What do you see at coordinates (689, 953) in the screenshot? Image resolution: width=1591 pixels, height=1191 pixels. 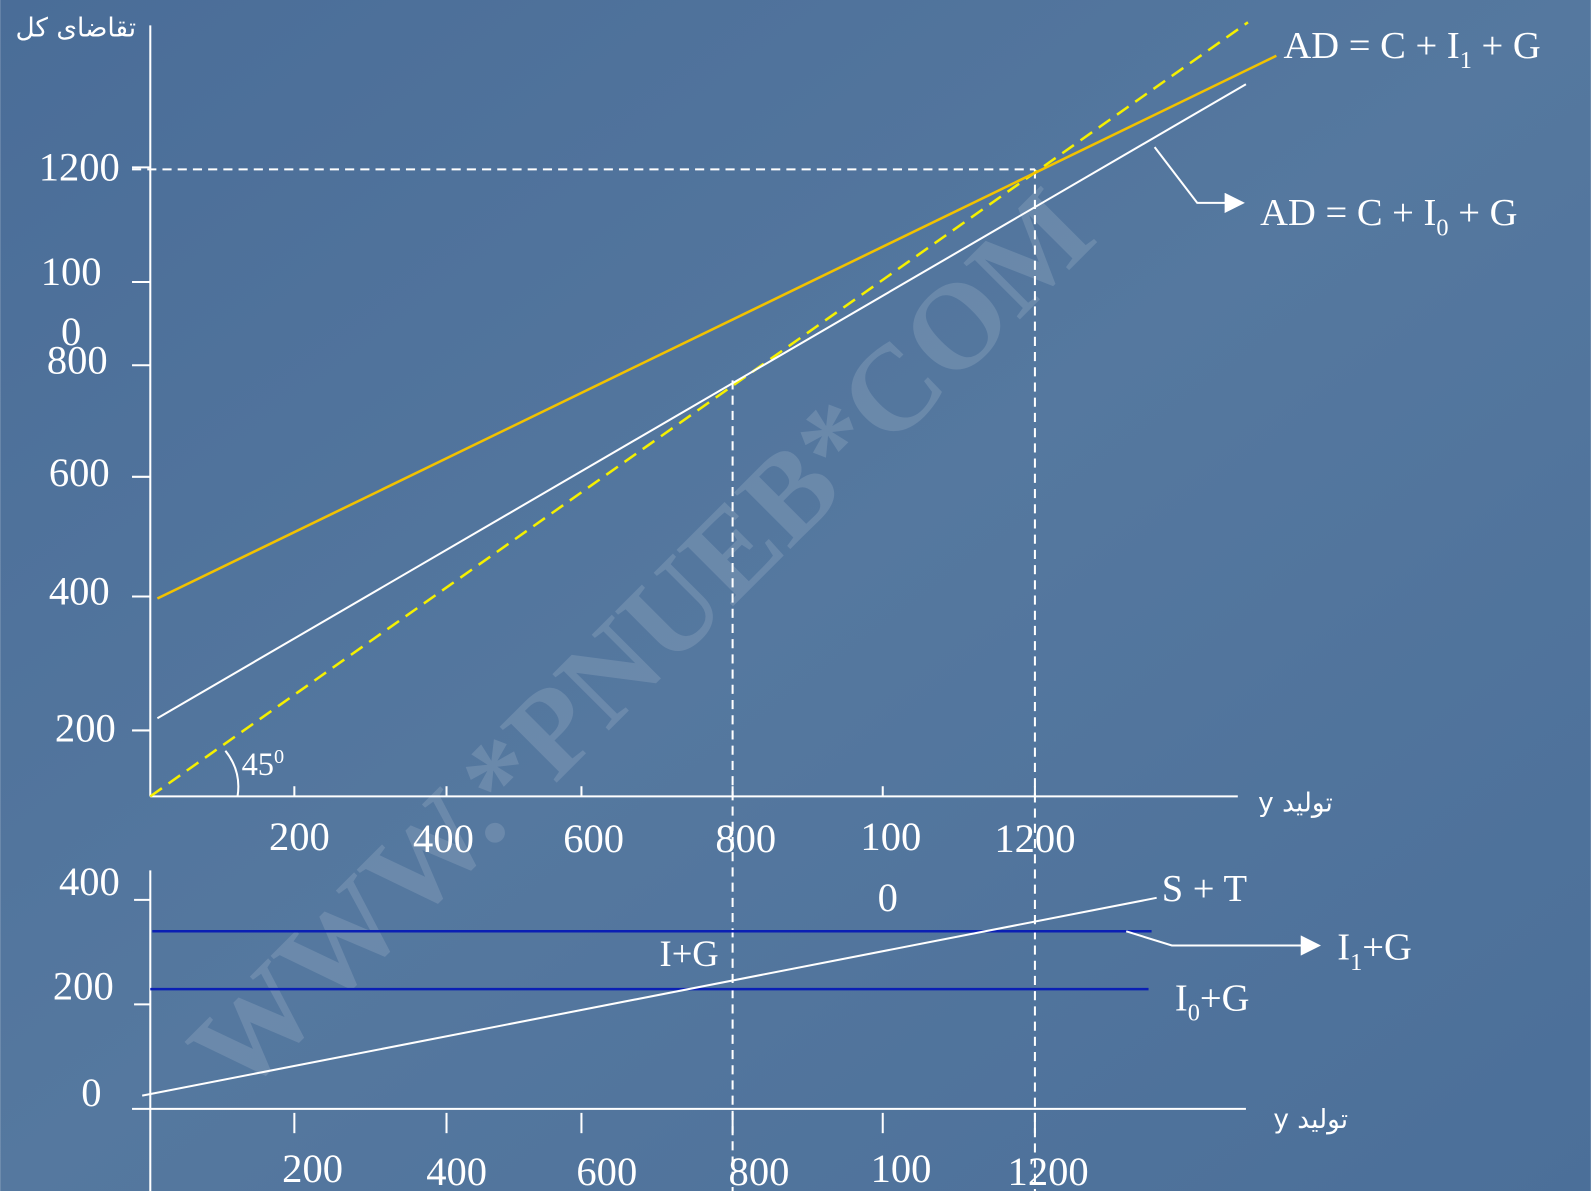 I see `ig-label: I+G` at bounding box center [689, 953].